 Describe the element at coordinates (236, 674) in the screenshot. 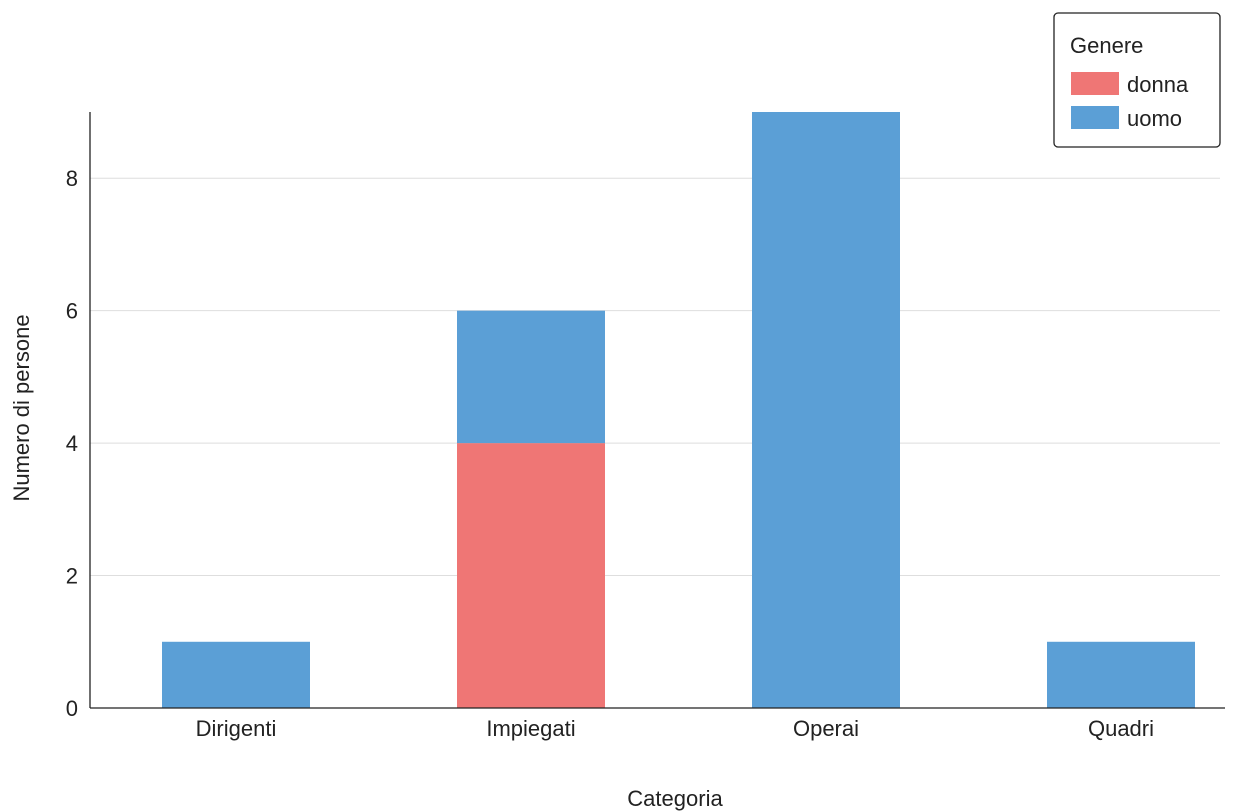

I see `bar-uomo-dirigenti` at that location.